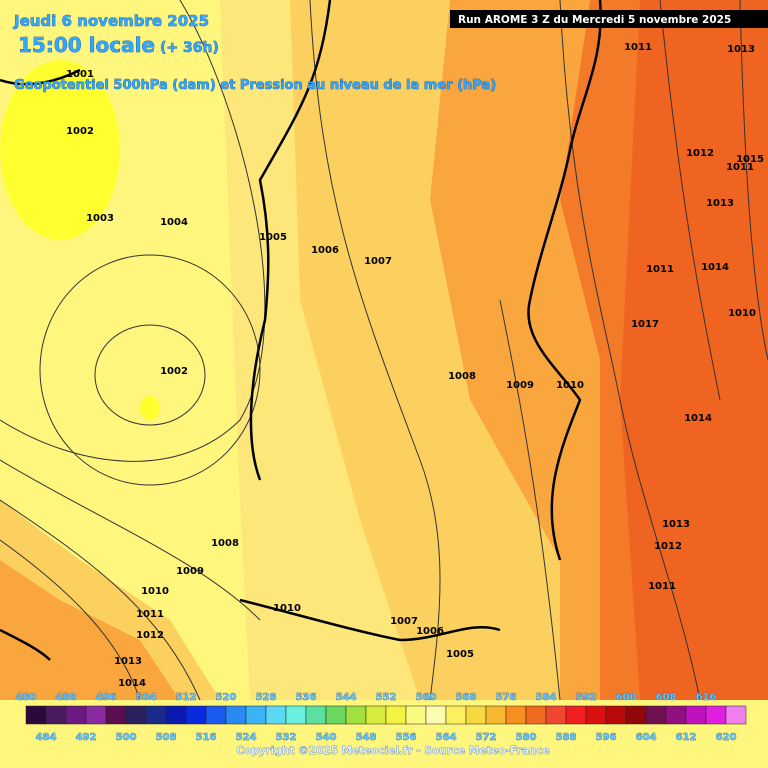  I want to click on isobar-label: 1015, so click(750, 159).